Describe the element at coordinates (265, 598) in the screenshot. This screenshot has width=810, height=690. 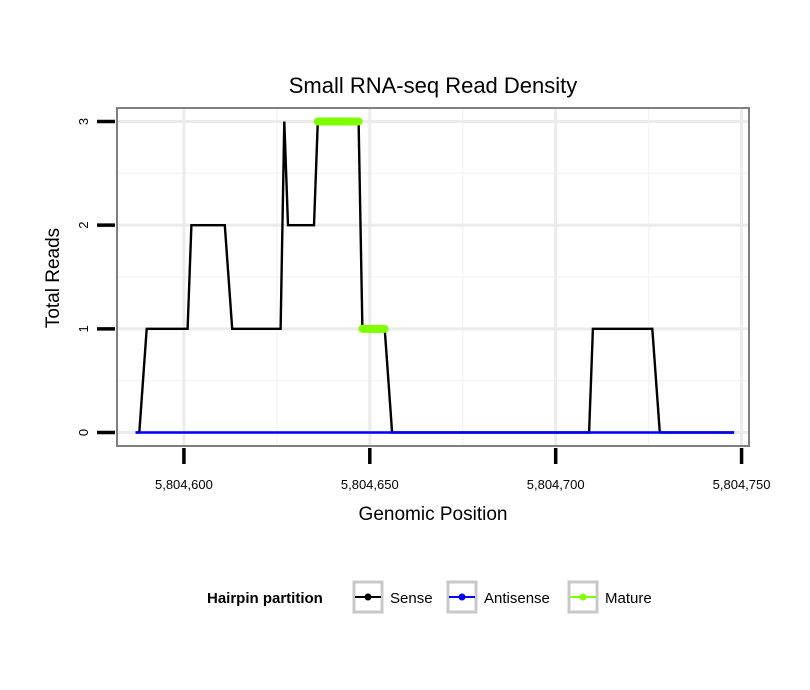
I see `legend-title: Hairpin partition` at that location.